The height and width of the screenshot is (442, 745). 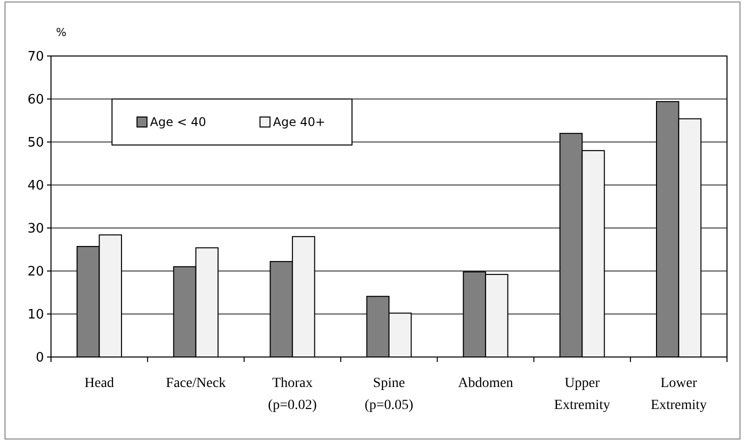 What do you see at coordinates (35, 100) in the screenshot?
I see `y-tick-label: 60` at bounding box center [35, 100].